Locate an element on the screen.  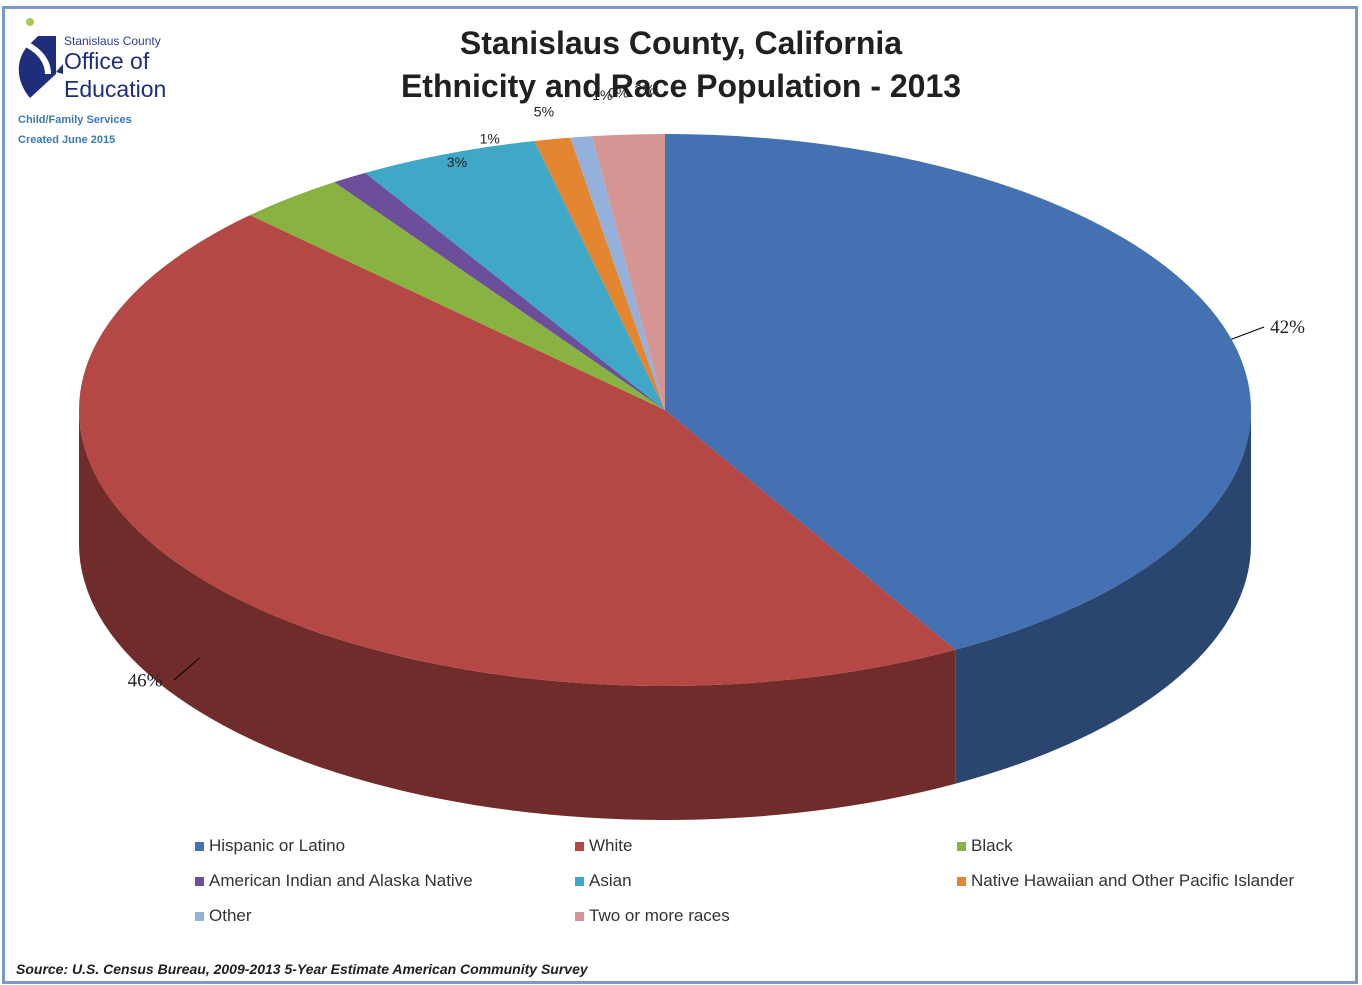
pie-slice-two-or-more-races is located at coordinates (628, 272).